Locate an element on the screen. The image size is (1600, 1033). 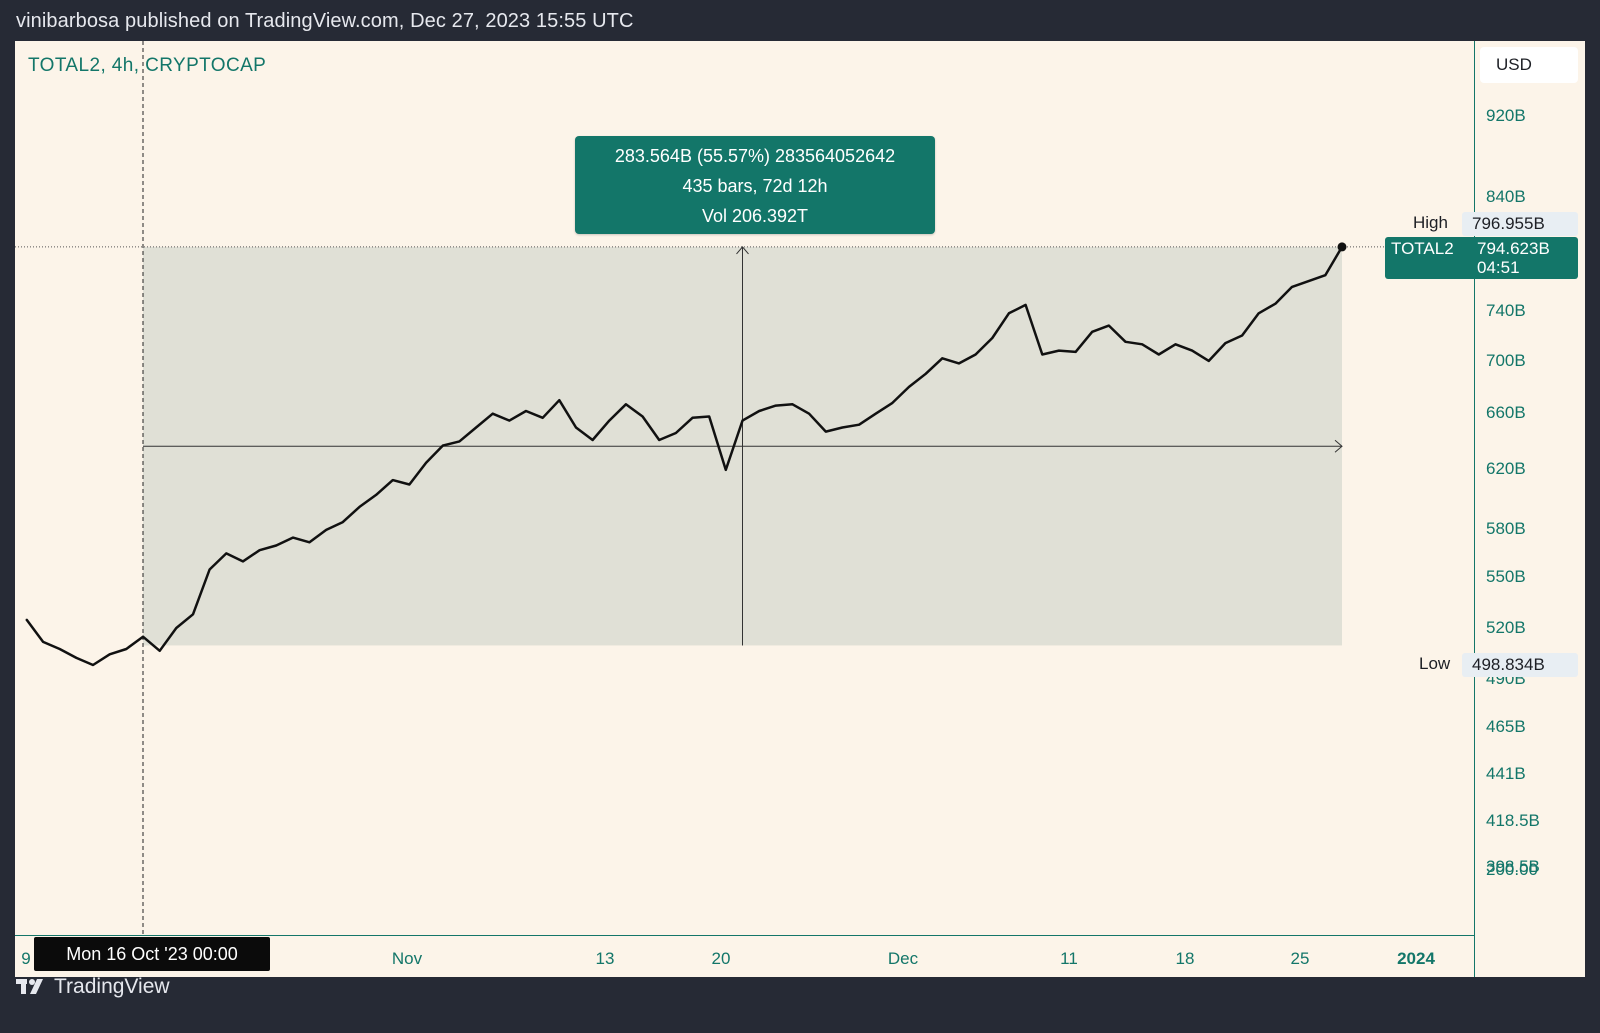
high-value: 796.955B is located at coordinates (1520, 224).